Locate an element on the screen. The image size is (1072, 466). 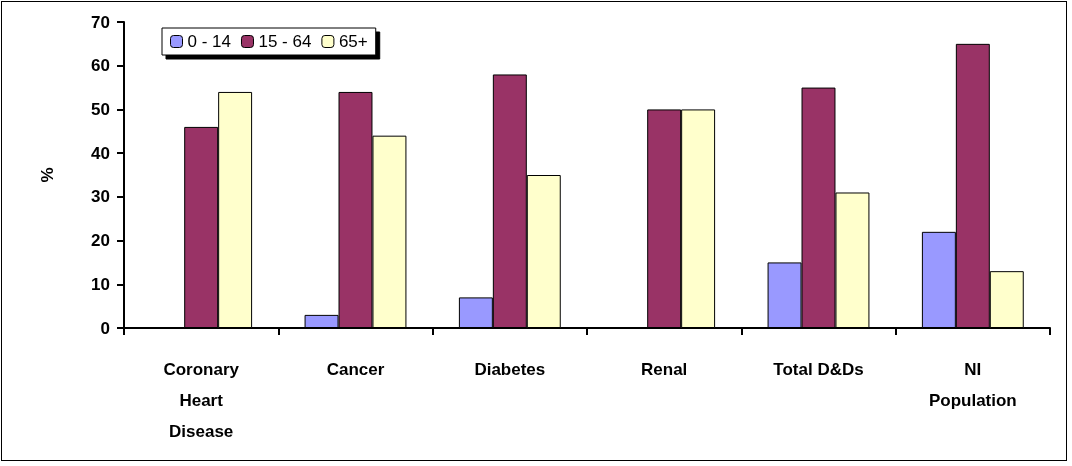
y-tick-label: 60 is located at coordinates (100, 66).